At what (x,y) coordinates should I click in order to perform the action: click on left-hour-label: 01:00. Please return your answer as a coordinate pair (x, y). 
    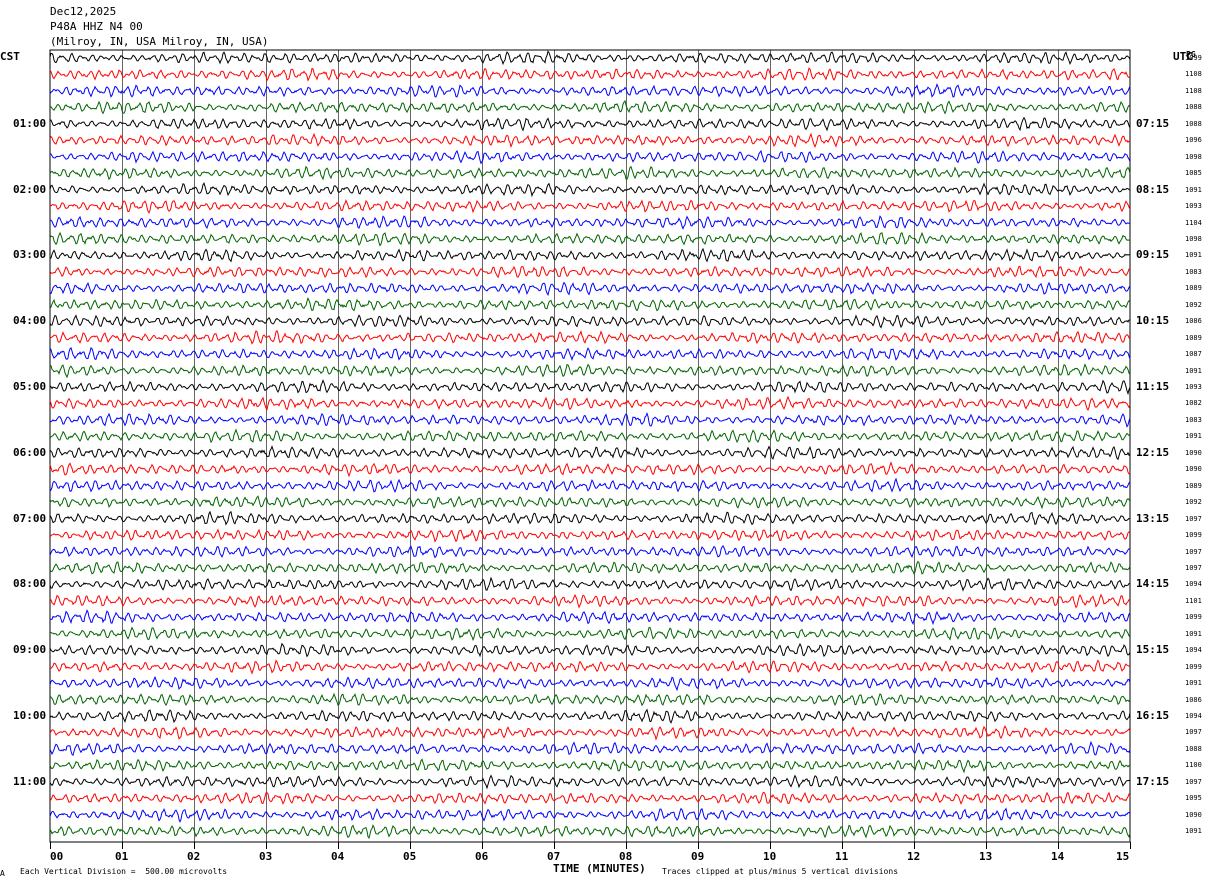
    Looking at the image, I should click on (30, 123).